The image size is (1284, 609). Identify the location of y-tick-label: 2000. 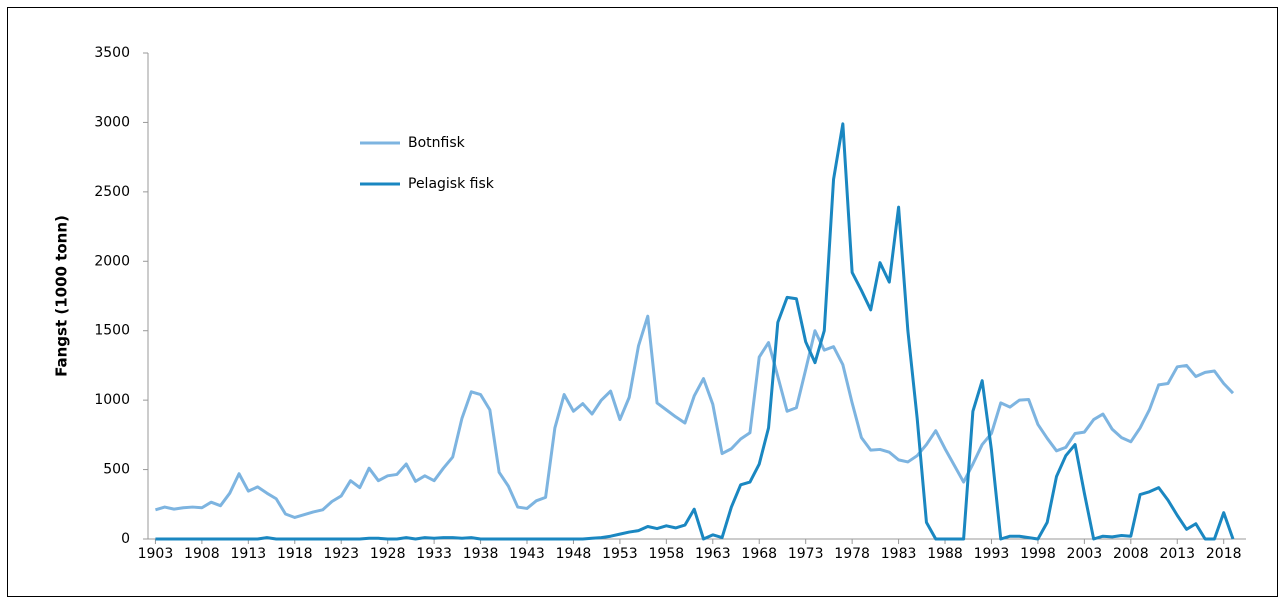
(112, 261).